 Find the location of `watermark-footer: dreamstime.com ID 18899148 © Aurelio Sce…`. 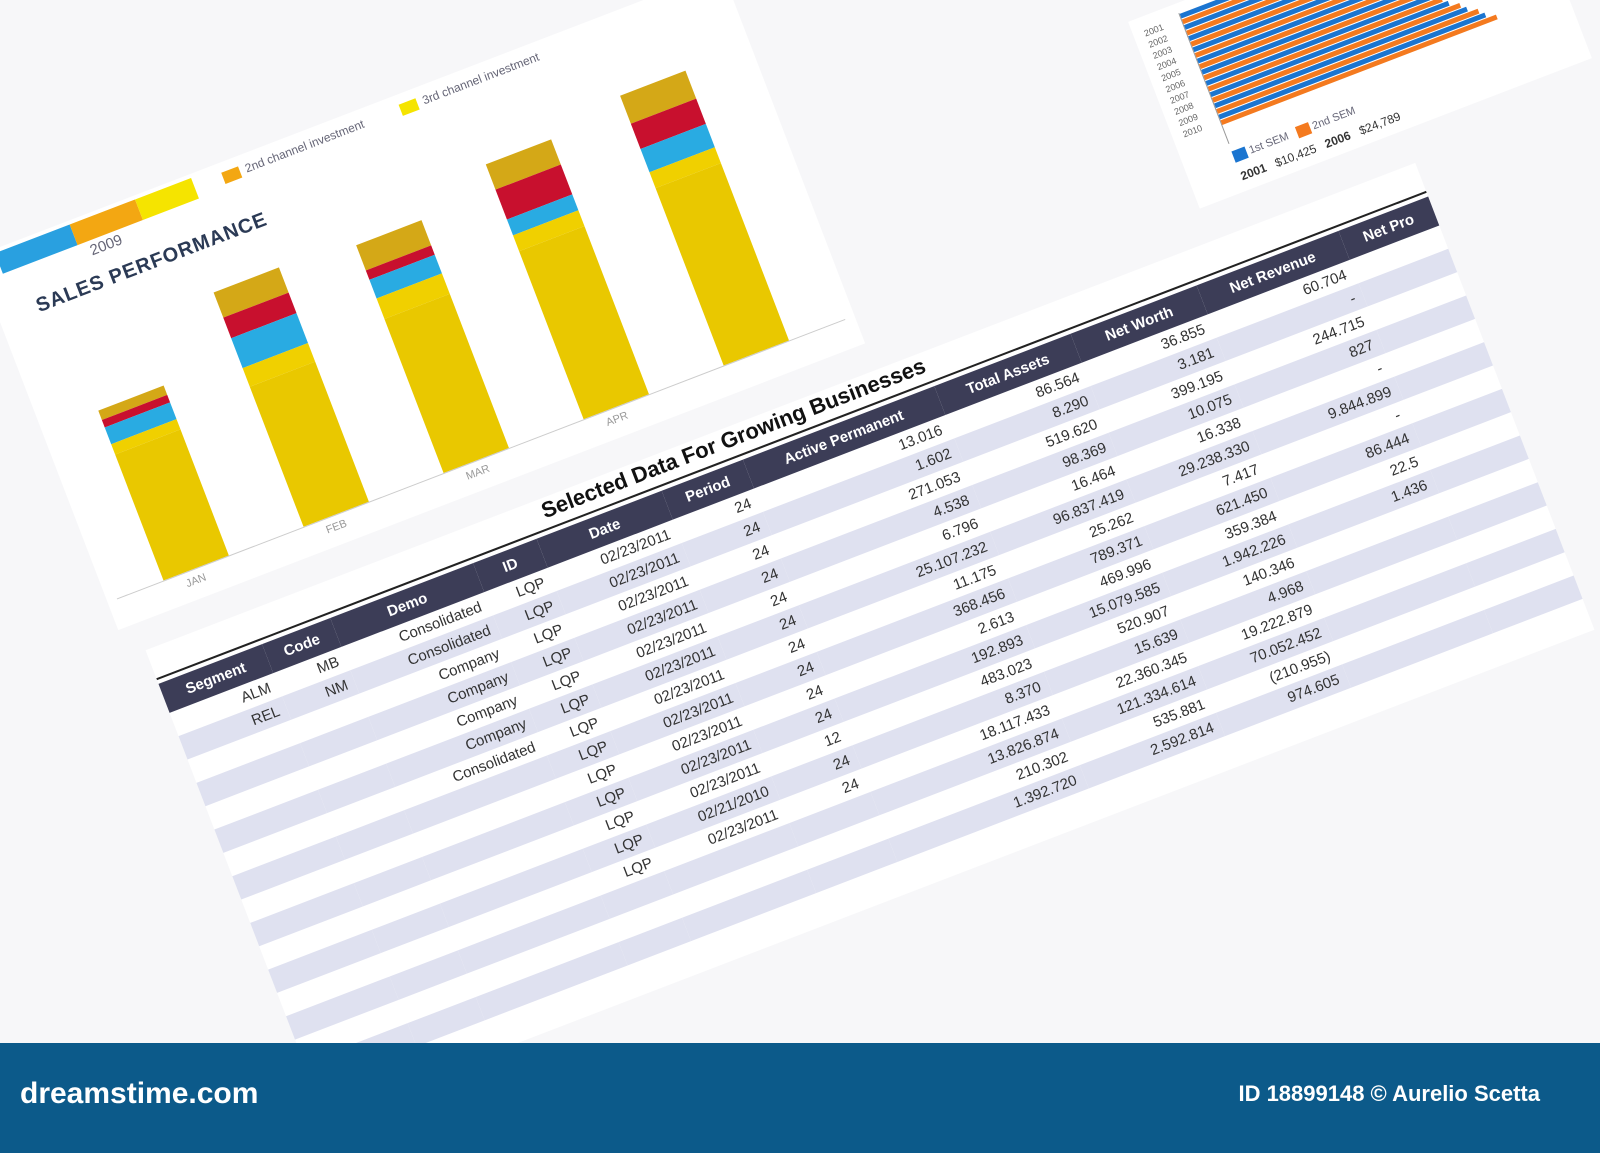

watermark-footer: dreamstime.com ID 18899148 © Aurelio Sce… is located at coordinates (800, 1098).